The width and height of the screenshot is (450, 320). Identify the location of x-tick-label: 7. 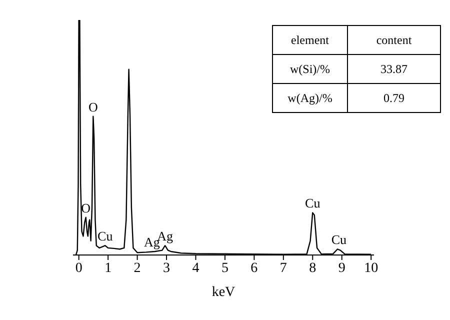
(283, 268).